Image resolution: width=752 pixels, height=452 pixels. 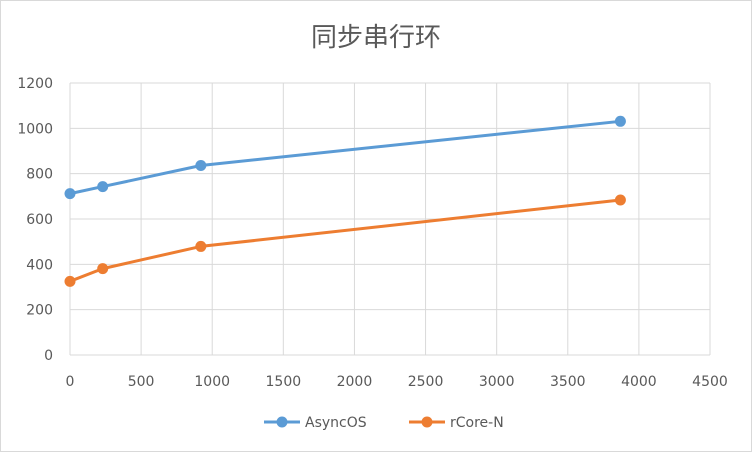 I want to click on y-tick-label: 600, so click(x=39, y=220).